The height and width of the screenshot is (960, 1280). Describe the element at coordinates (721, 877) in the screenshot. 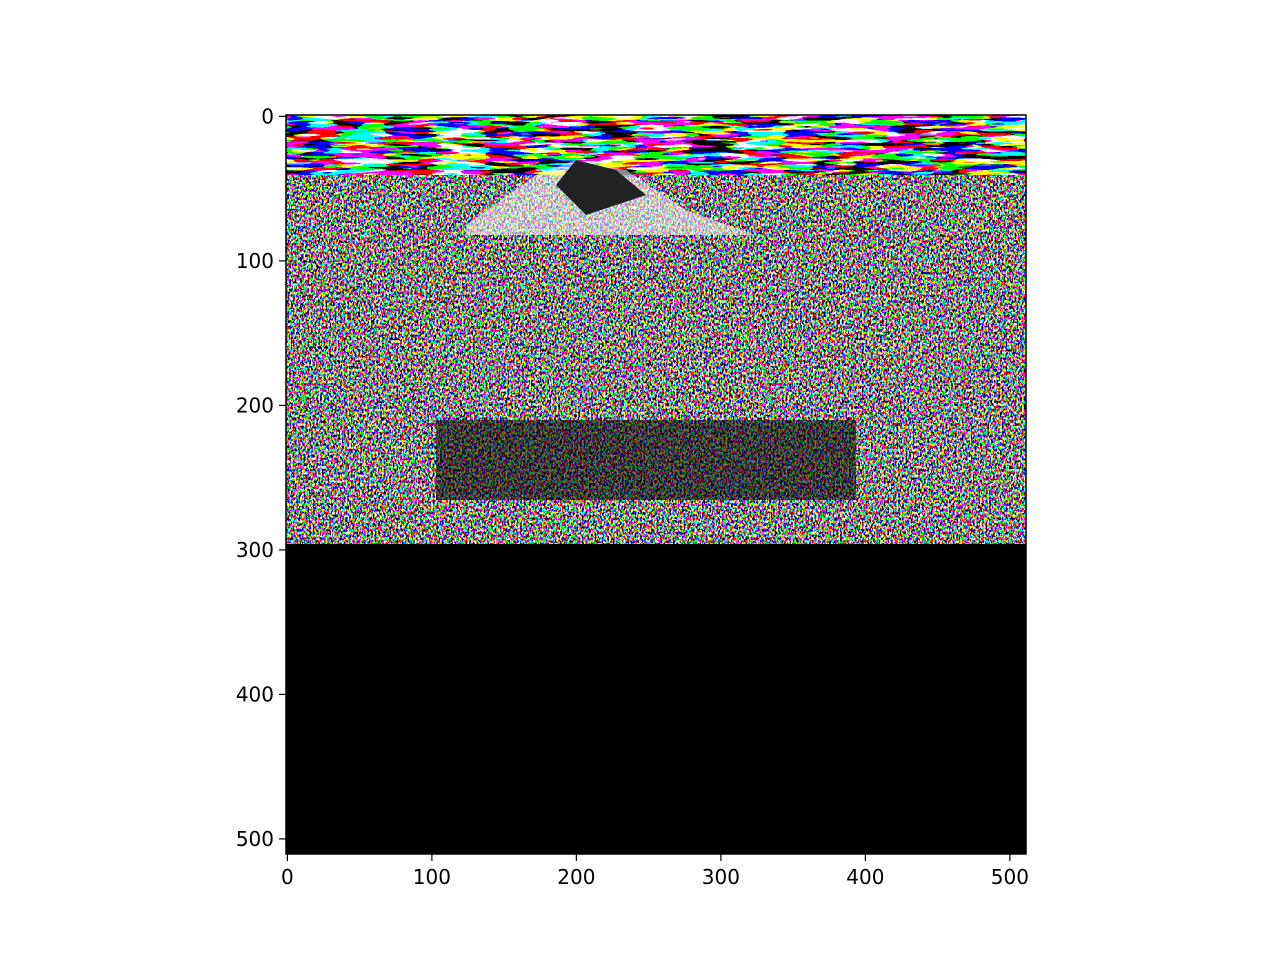

I see `x-tick-label: 300` at that location.